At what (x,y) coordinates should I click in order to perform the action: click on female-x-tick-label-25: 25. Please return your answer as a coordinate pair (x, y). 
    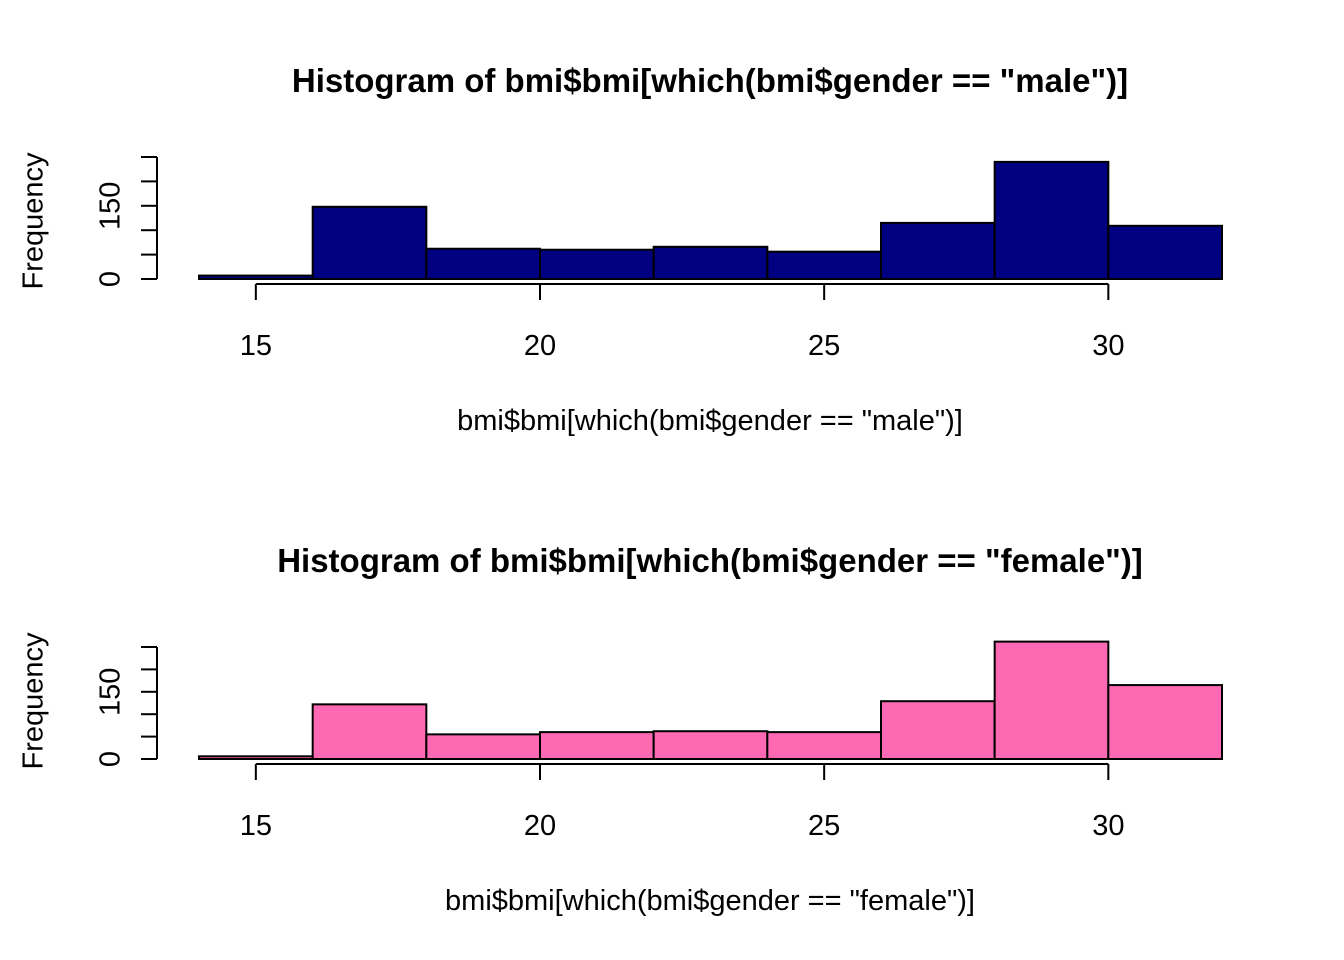
    Looking at the image, I should click on (824, 826).